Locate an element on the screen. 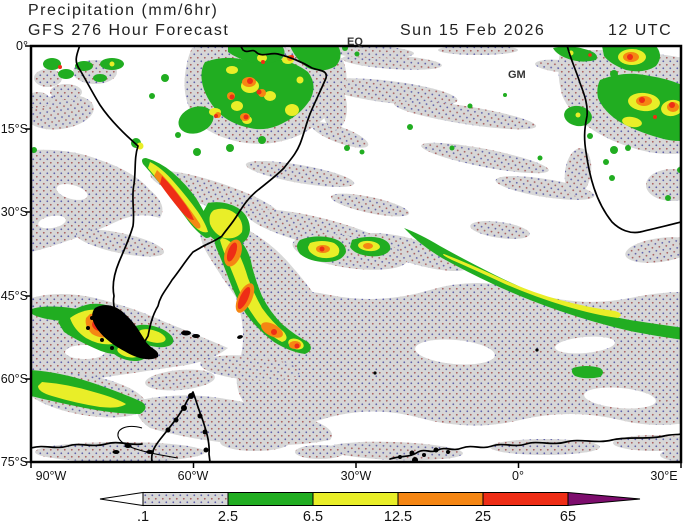 This screenshot has width=700, height=525. colorbar-threshold: 65 is located at coordinates (568, 517).